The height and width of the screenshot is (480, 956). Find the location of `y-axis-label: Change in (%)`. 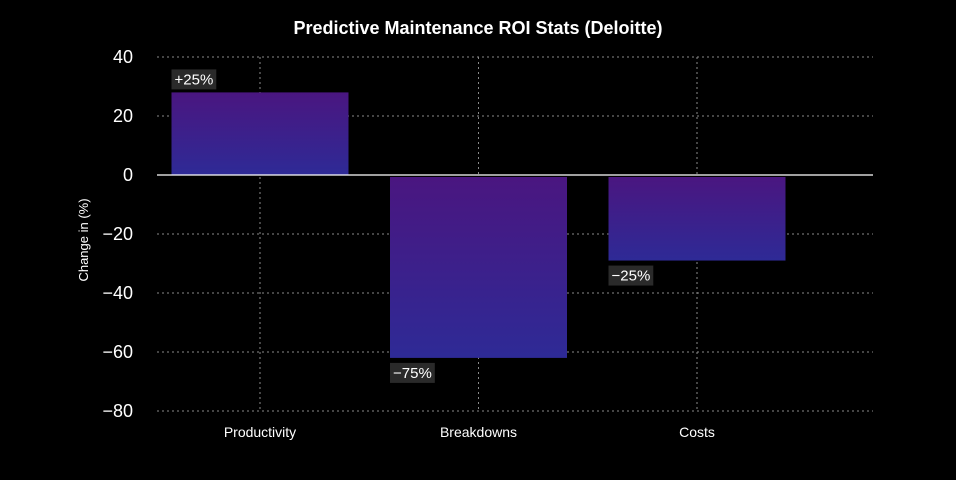

y-axis-label: Change in (%) is located at coordinates (83, 239).